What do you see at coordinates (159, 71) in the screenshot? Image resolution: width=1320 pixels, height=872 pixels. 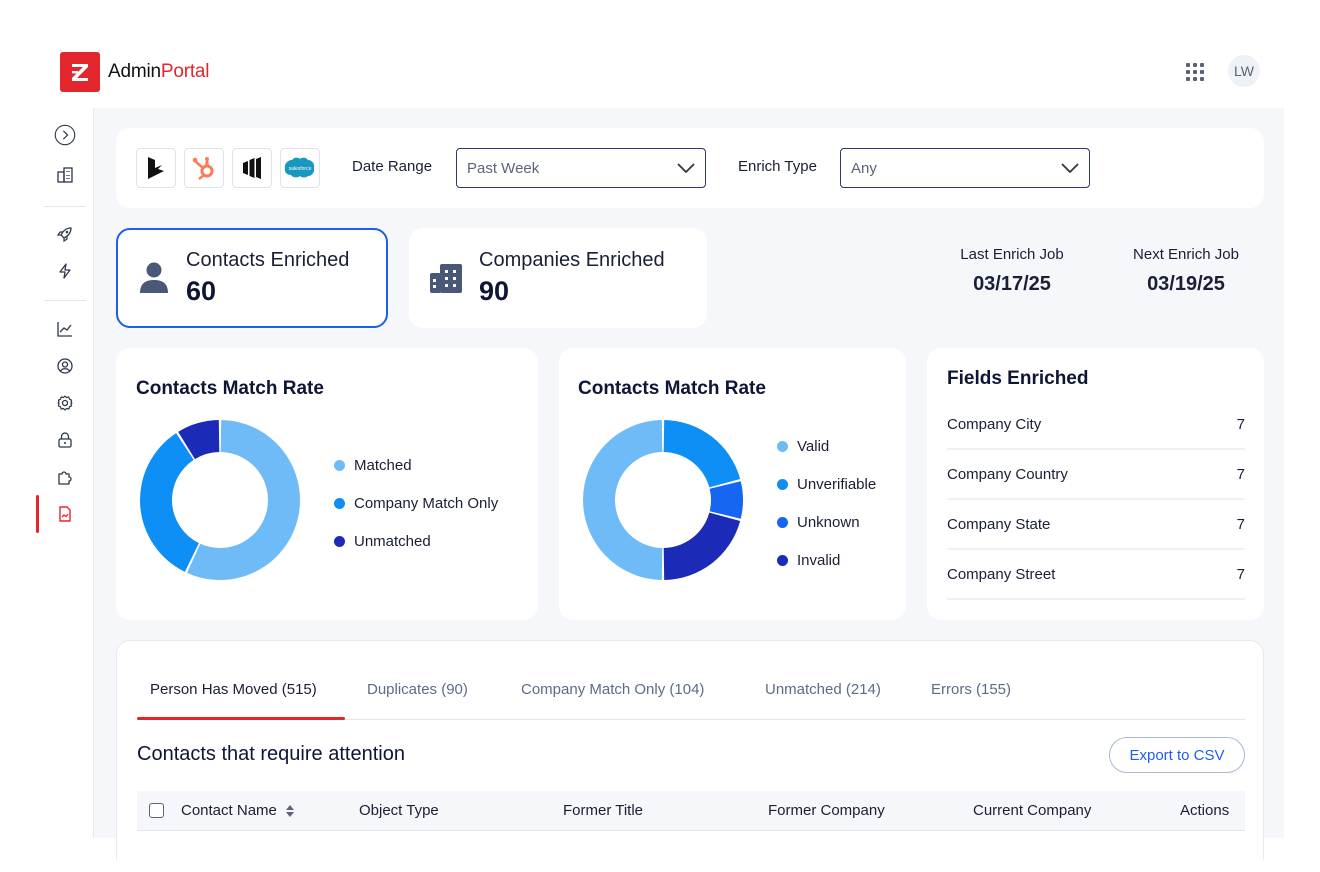 I see `app-name: AdminPortal` at bounding box center [159, 71].